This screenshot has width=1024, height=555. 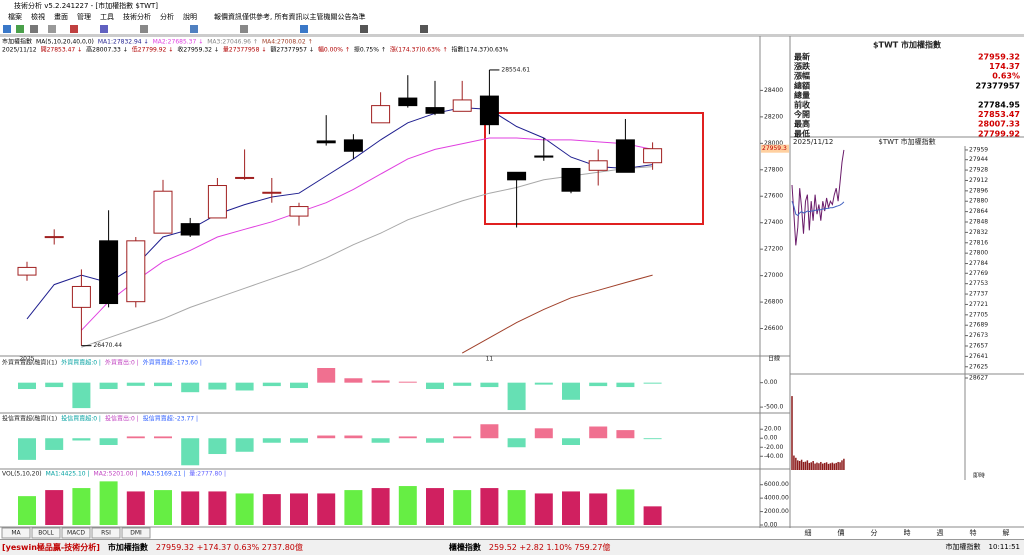 What do you see at coordinates (978, 378) in the screenshot?
I see `y-tick-label: 28627` at bounding box center [978, 378].